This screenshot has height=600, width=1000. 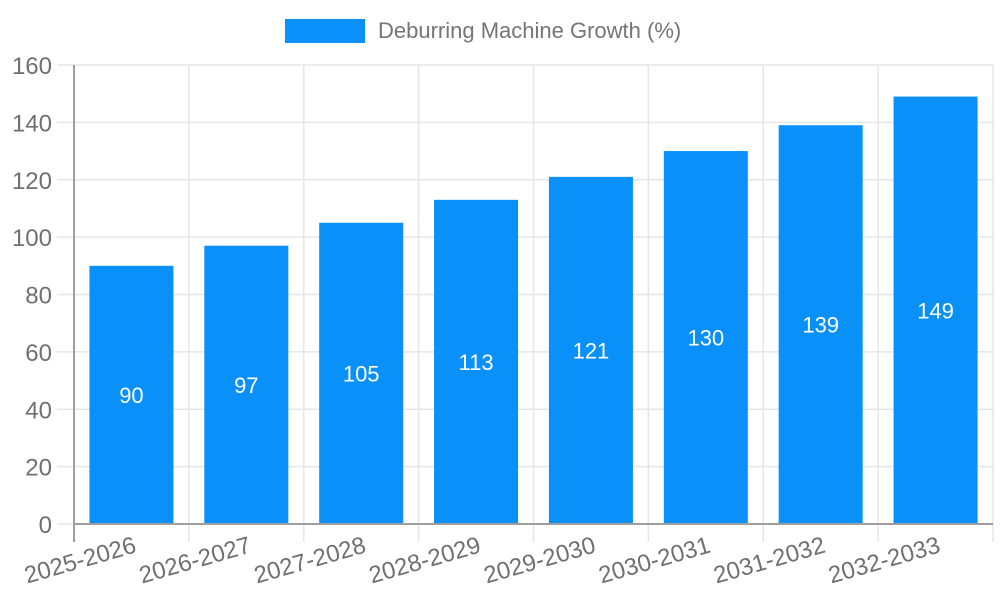 I want to click on chart-legend: Deburring Machine Growth (%), so click(x=483, y=31).